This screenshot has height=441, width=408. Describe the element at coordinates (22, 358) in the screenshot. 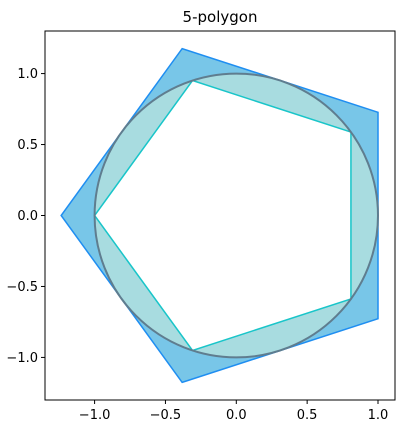

I see `y-tick-label: −1.0` at that location.